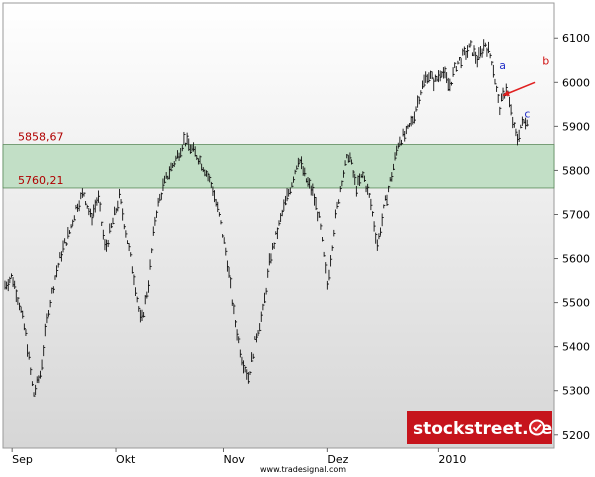  I want to click on y-tick-label: 5500, so click(576, 303).